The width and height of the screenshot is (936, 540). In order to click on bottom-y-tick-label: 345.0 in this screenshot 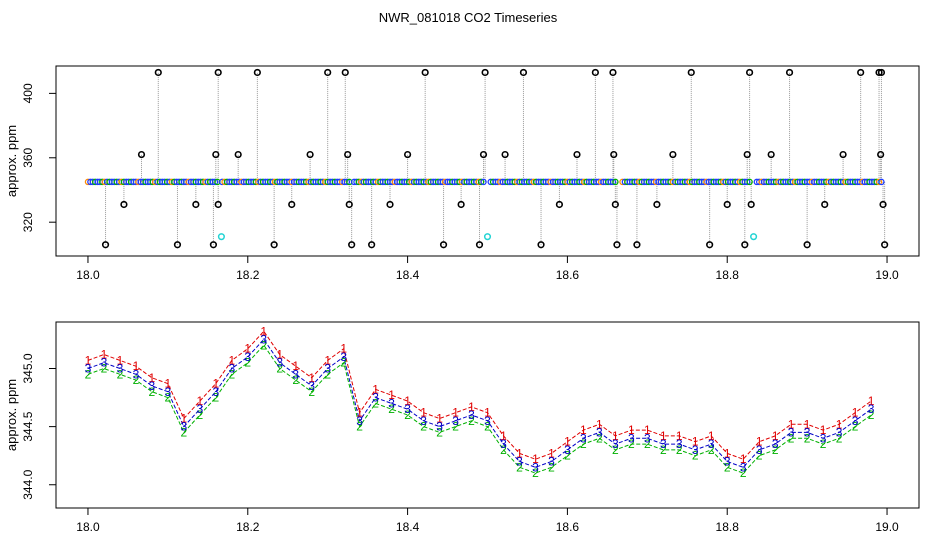, I will do `click(28, 368)`.